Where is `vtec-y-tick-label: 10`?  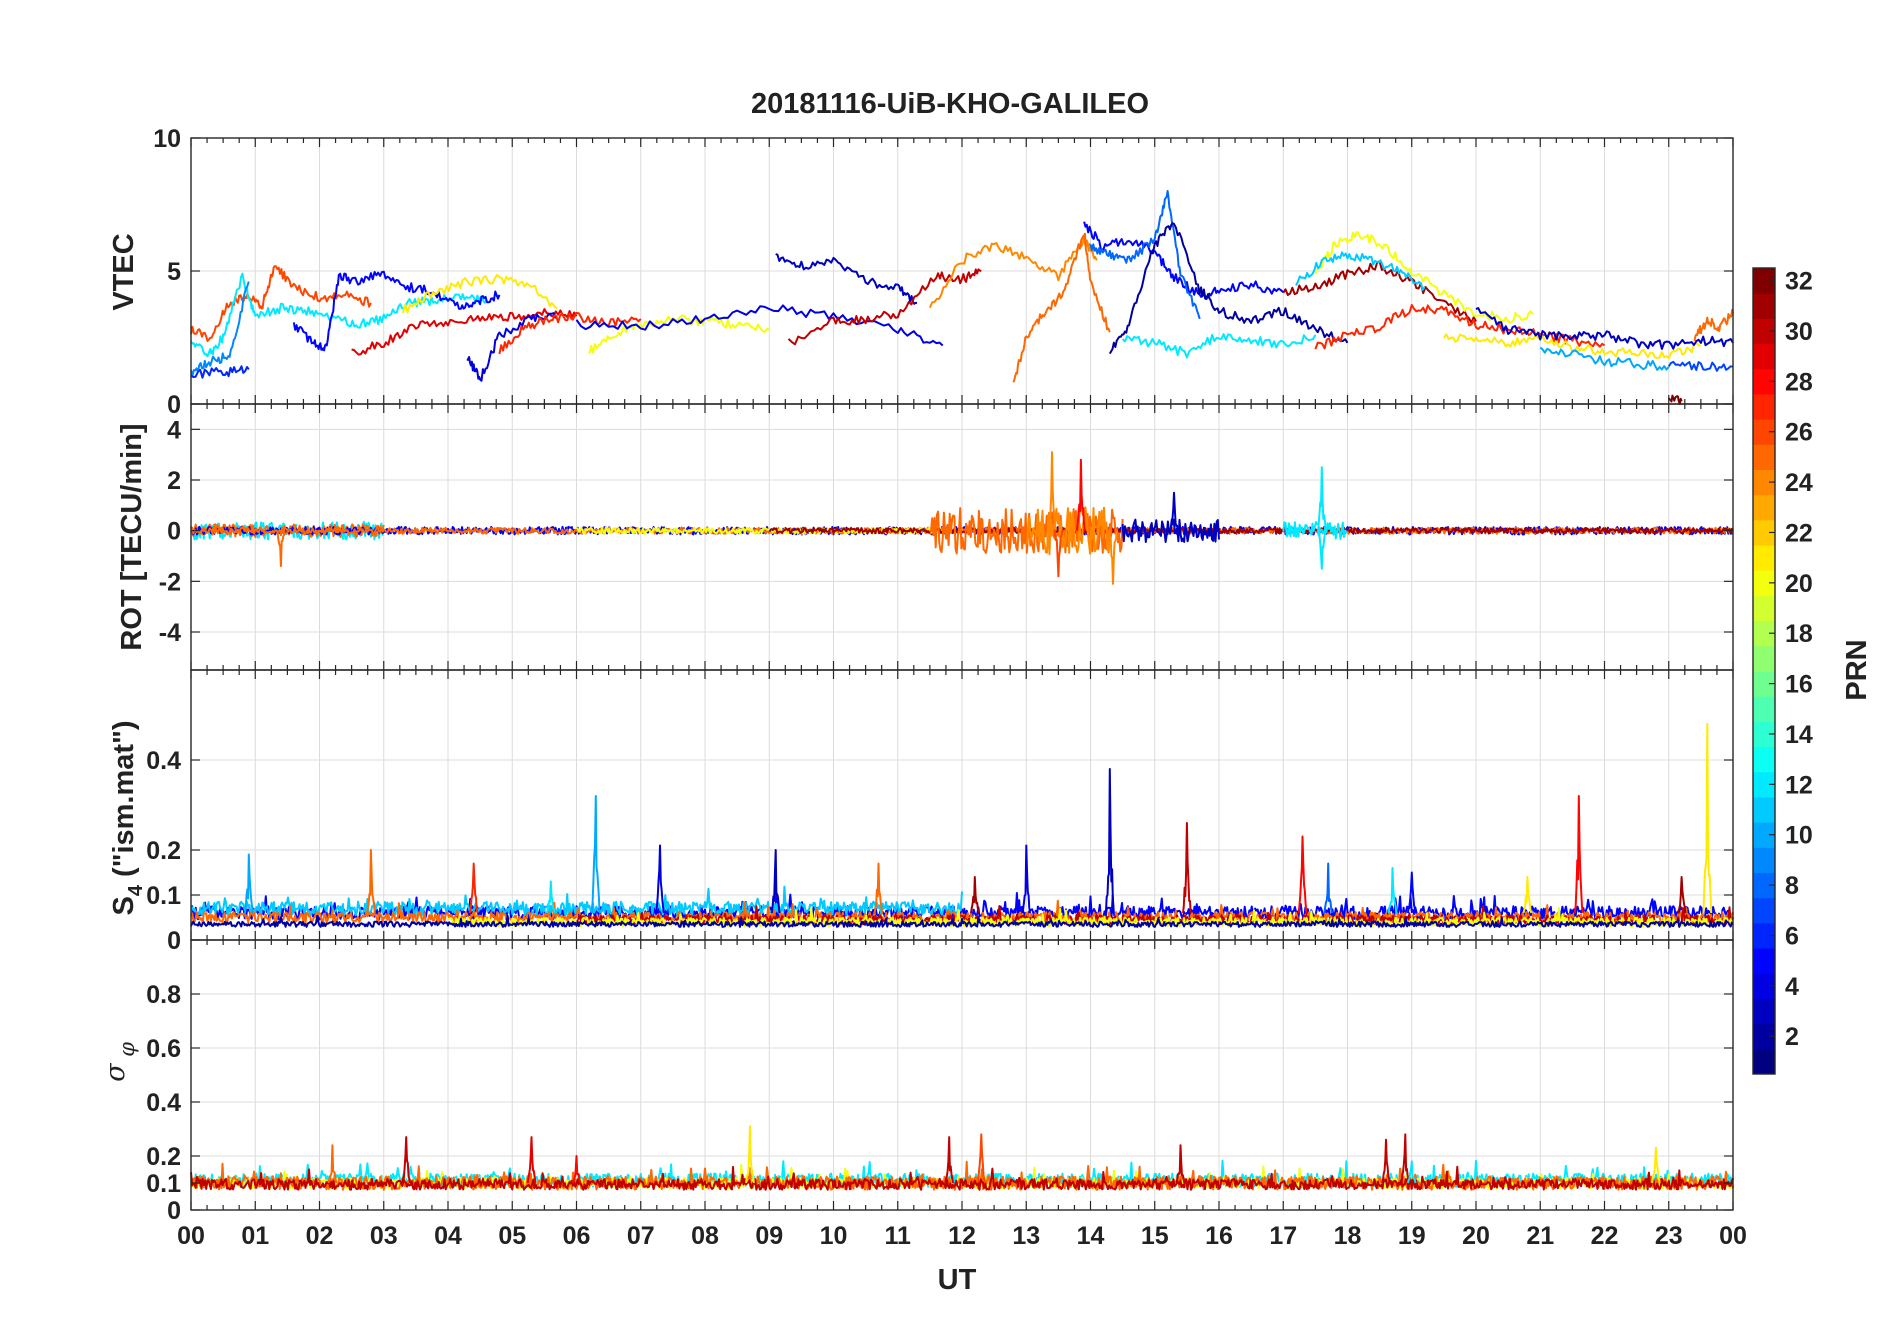
vtec-y-tick-label: 10 is located at coordinates (167, 139).